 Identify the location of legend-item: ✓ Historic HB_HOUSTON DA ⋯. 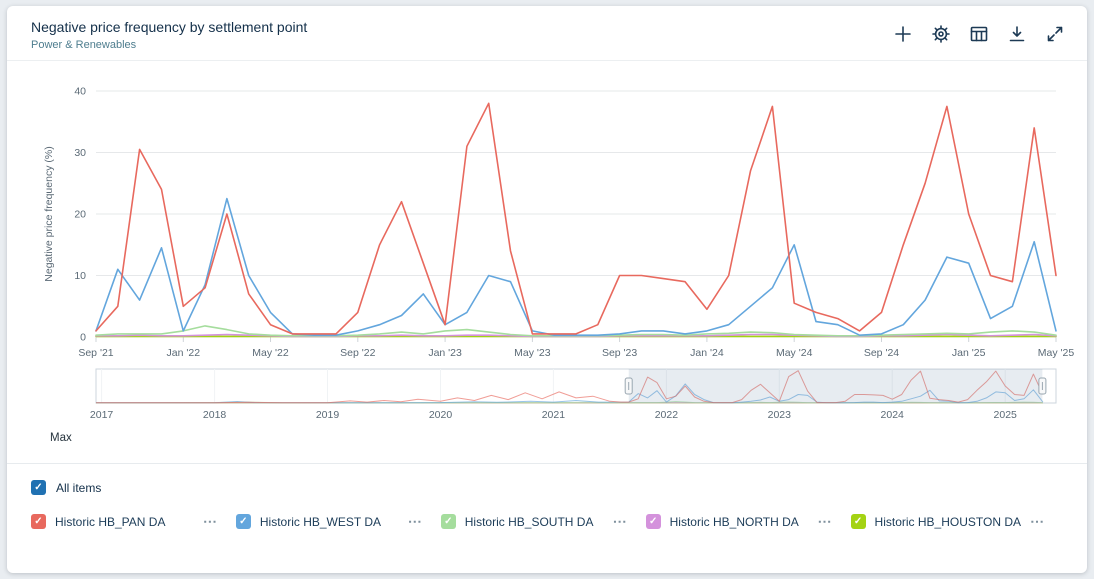
(956, 521).